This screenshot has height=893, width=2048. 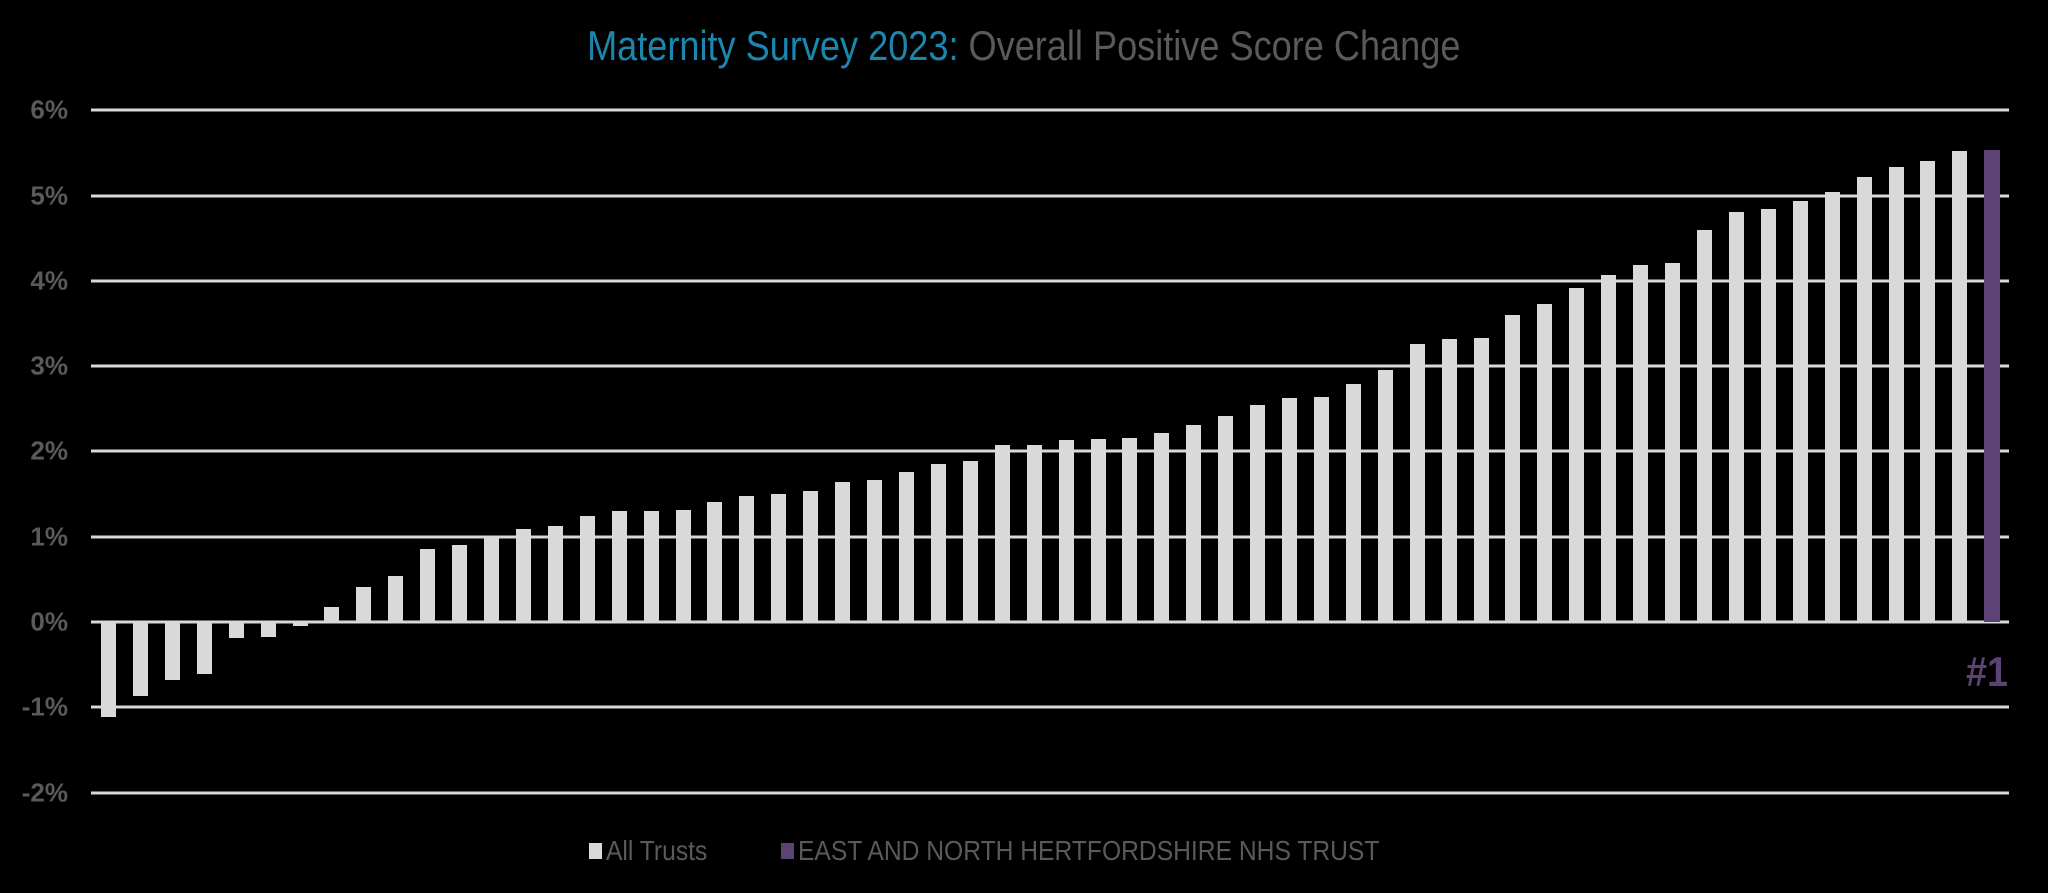 I want to click on chart-title-survey: Maternity Survey 2023:, so click(x=773, y=45).